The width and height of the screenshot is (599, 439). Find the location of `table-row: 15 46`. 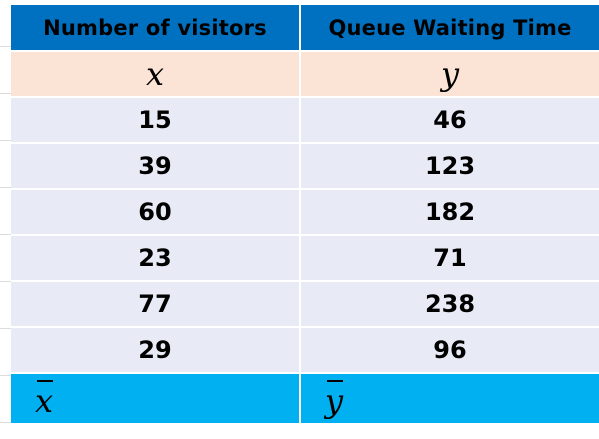

table-row: 15 46 is located at coordinates (305, 120).